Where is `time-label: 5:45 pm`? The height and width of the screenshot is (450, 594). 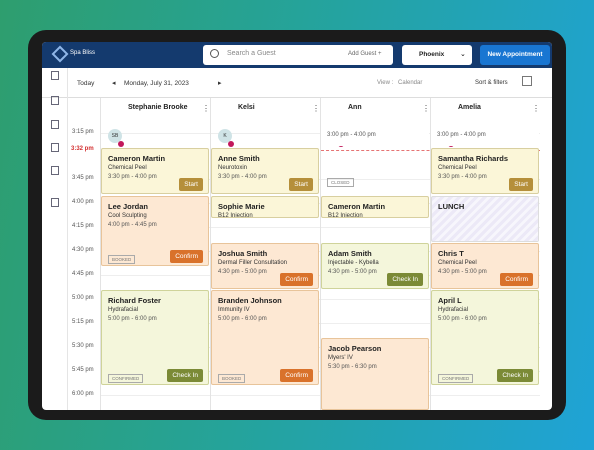
time-label: 5:45 pm is located at coordinates (83, 370).